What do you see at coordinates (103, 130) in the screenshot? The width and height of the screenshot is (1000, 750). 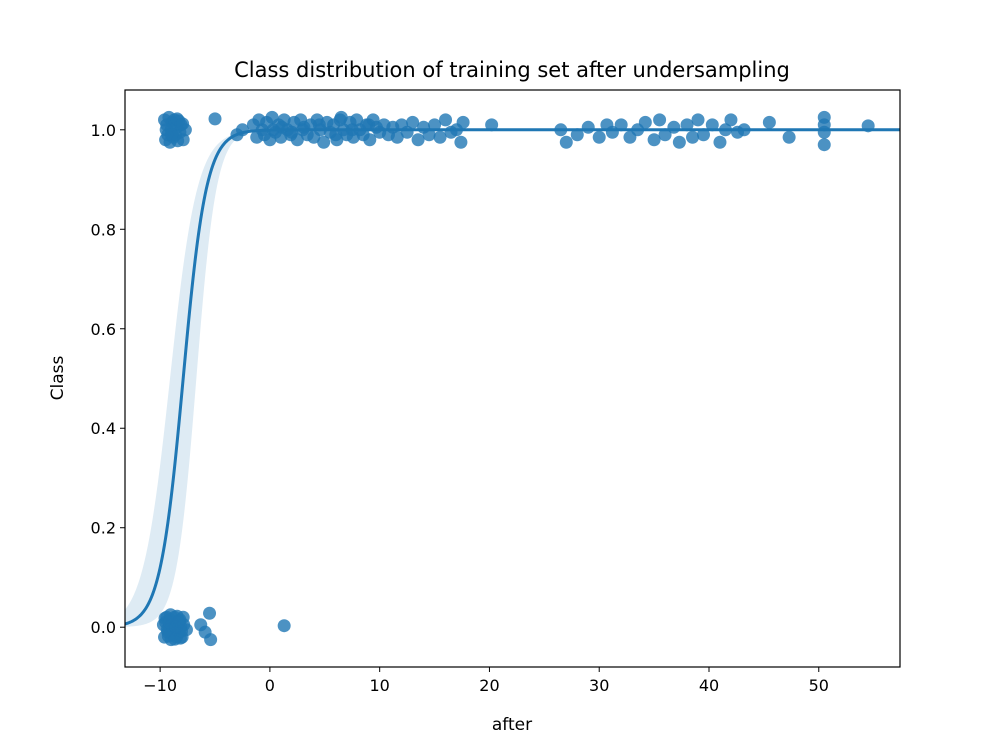 I see `y-tick-label: 1.0` at bounding box center [103, 130].